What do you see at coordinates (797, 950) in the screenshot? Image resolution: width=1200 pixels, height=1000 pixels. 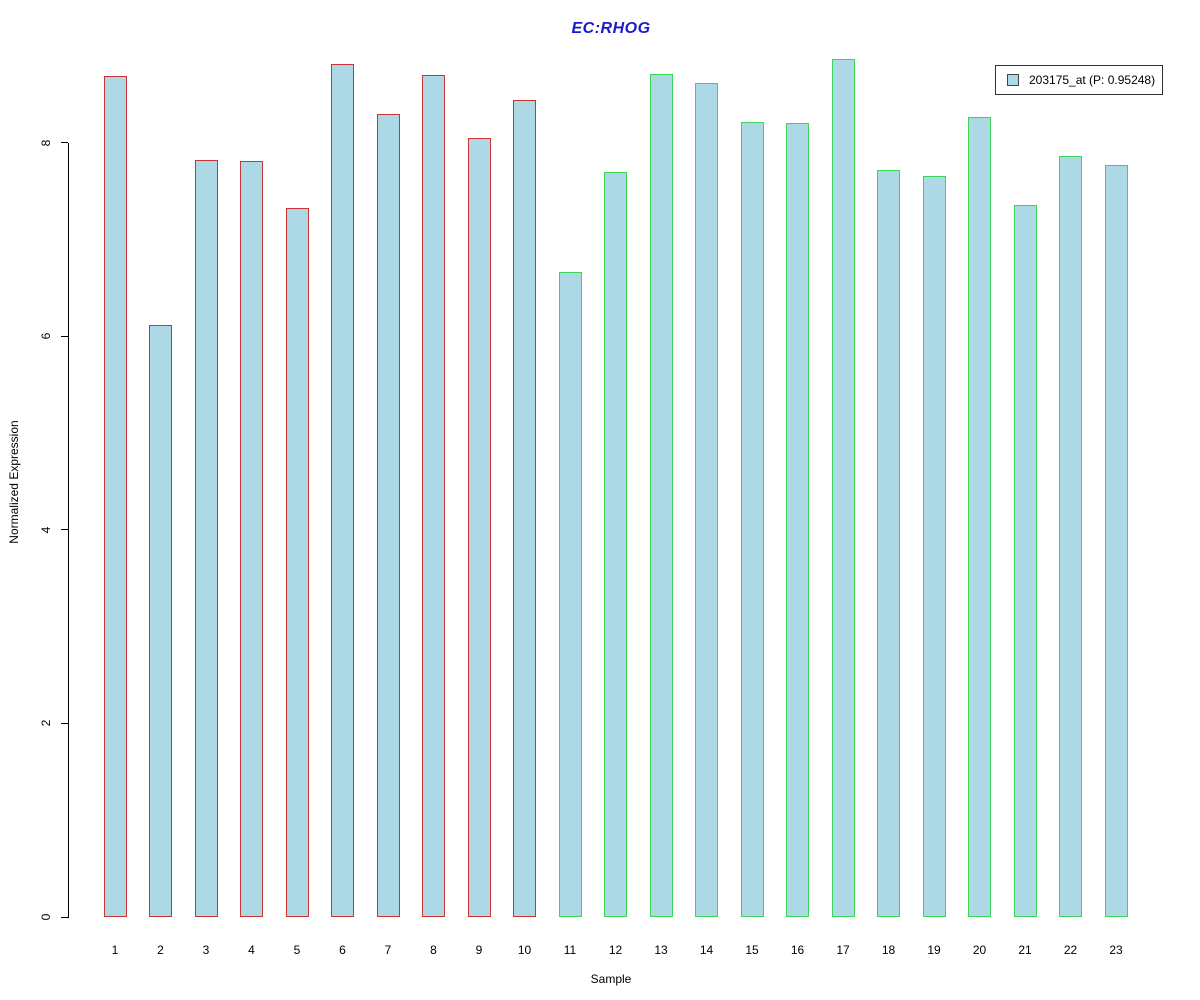 I see `x-tick-label-16: 16` at bounding box center [797, 950].